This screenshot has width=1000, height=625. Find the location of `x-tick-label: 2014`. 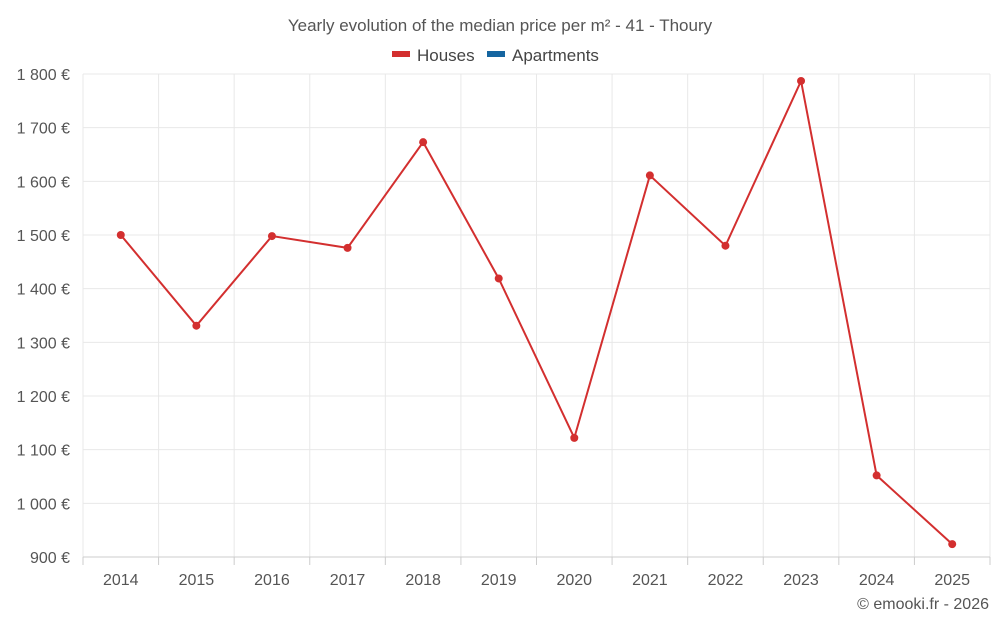

x-tick-label: 2014 is located at coordinates (121, 580).